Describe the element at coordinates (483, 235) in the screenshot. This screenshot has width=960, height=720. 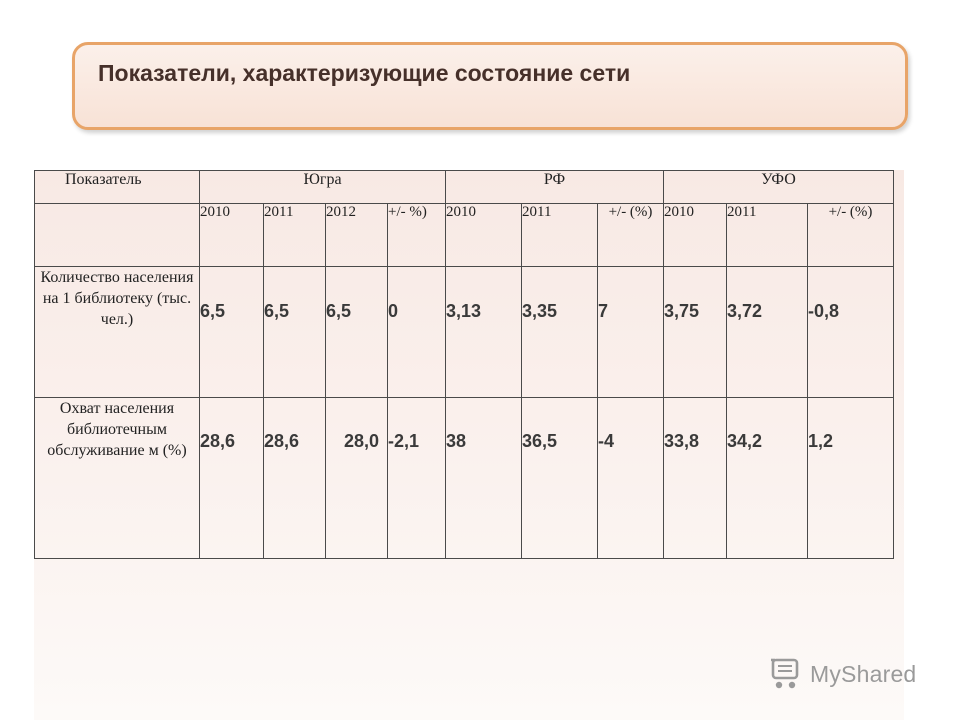
I see `rf-year-2010: 2010` at that location.